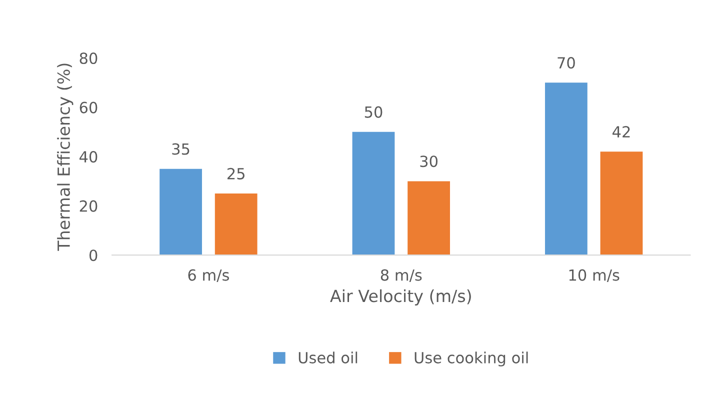  What do you see at coordinates (89, 58) in the screenshot?
I see `y-tick-label: 80` at bounding box center [89, 58].